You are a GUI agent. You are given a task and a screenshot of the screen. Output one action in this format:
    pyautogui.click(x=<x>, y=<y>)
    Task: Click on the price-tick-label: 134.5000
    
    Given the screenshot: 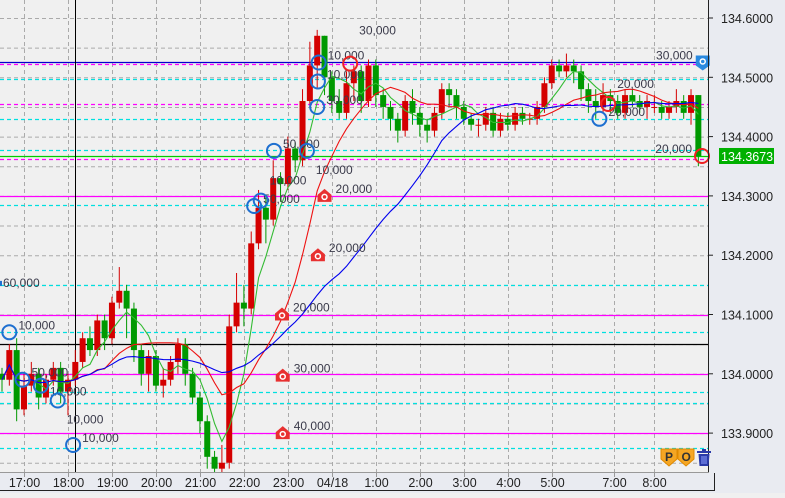 What is the action you would take?
    pyautogui.click(x=747, y=78)
    